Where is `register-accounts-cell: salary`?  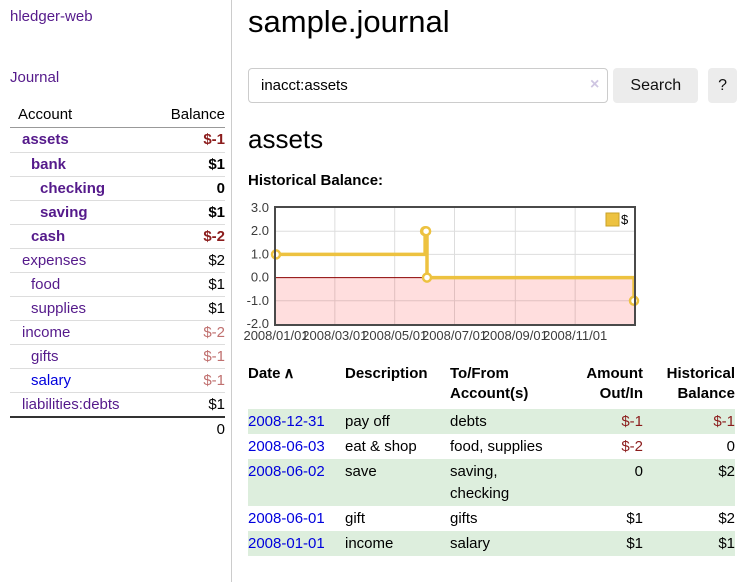 register-accounts-cell: salary is located at coordinates (470, 543).